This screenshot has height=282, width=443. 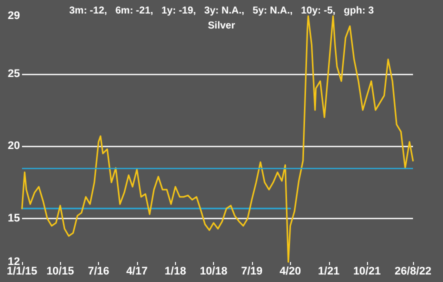 What do you see at coordinates (367, 272) in the screenshot?
I see `x-tick-label: 10/21` at bounding box center [367, 272].